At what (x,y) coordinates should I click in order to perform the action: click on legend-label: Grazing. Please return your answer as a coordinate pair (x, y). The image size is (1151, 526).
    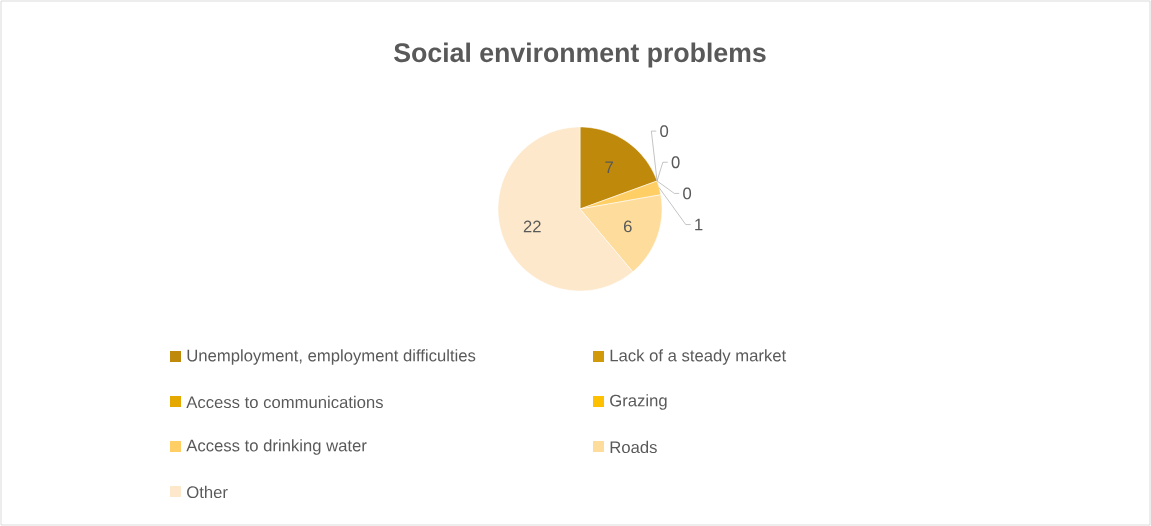
    Looking at the image, I should click on (638, 402).